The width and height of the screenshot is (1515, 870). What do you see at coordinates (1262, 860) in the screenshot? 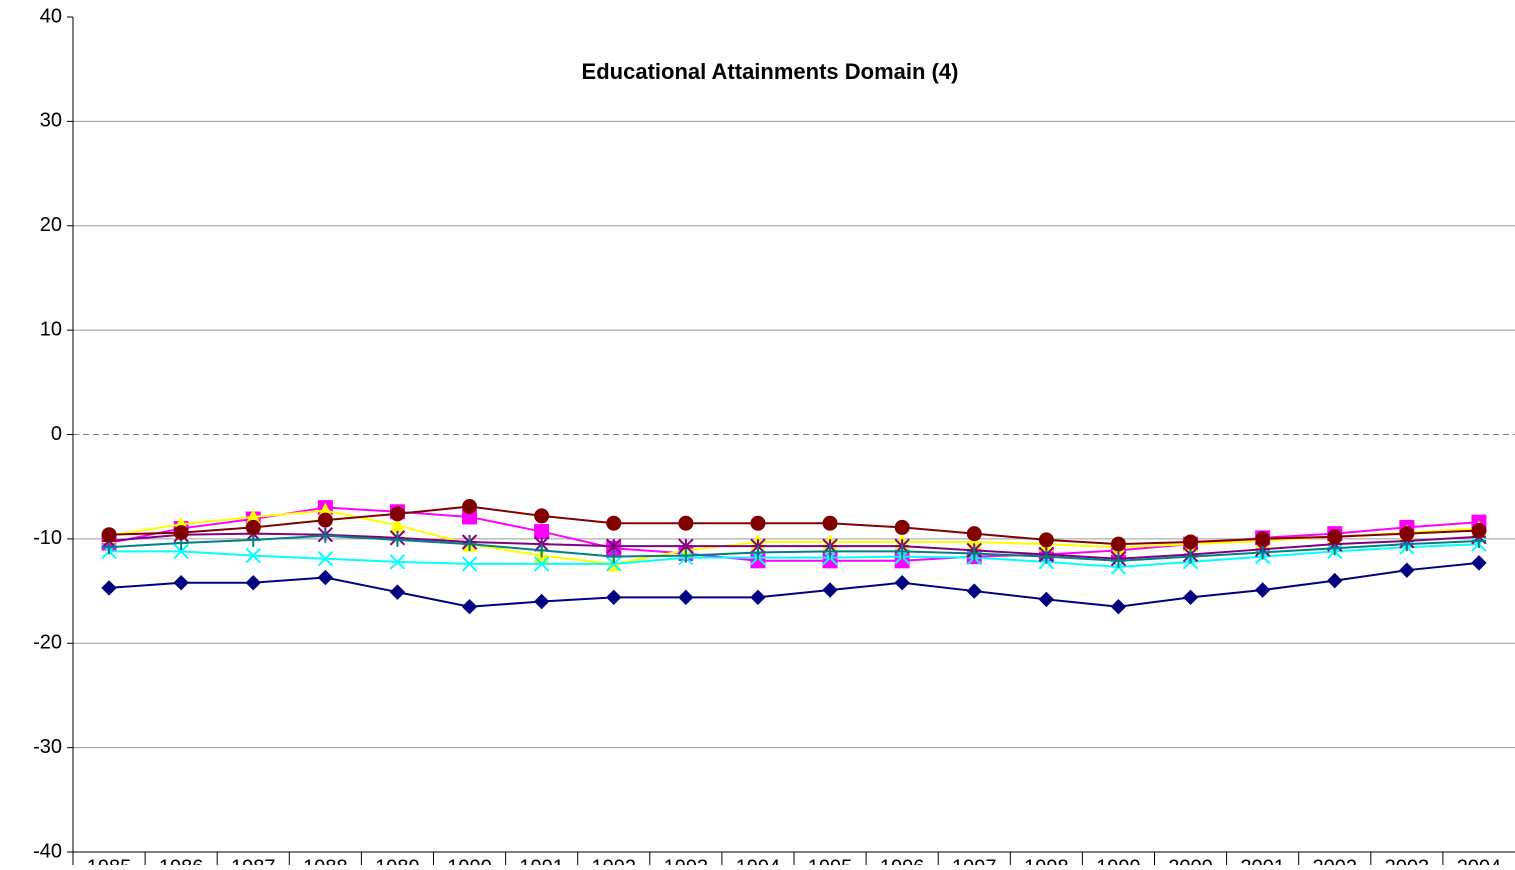
I see `x-tick-label: 2001` at bounding box center [1262, 860].